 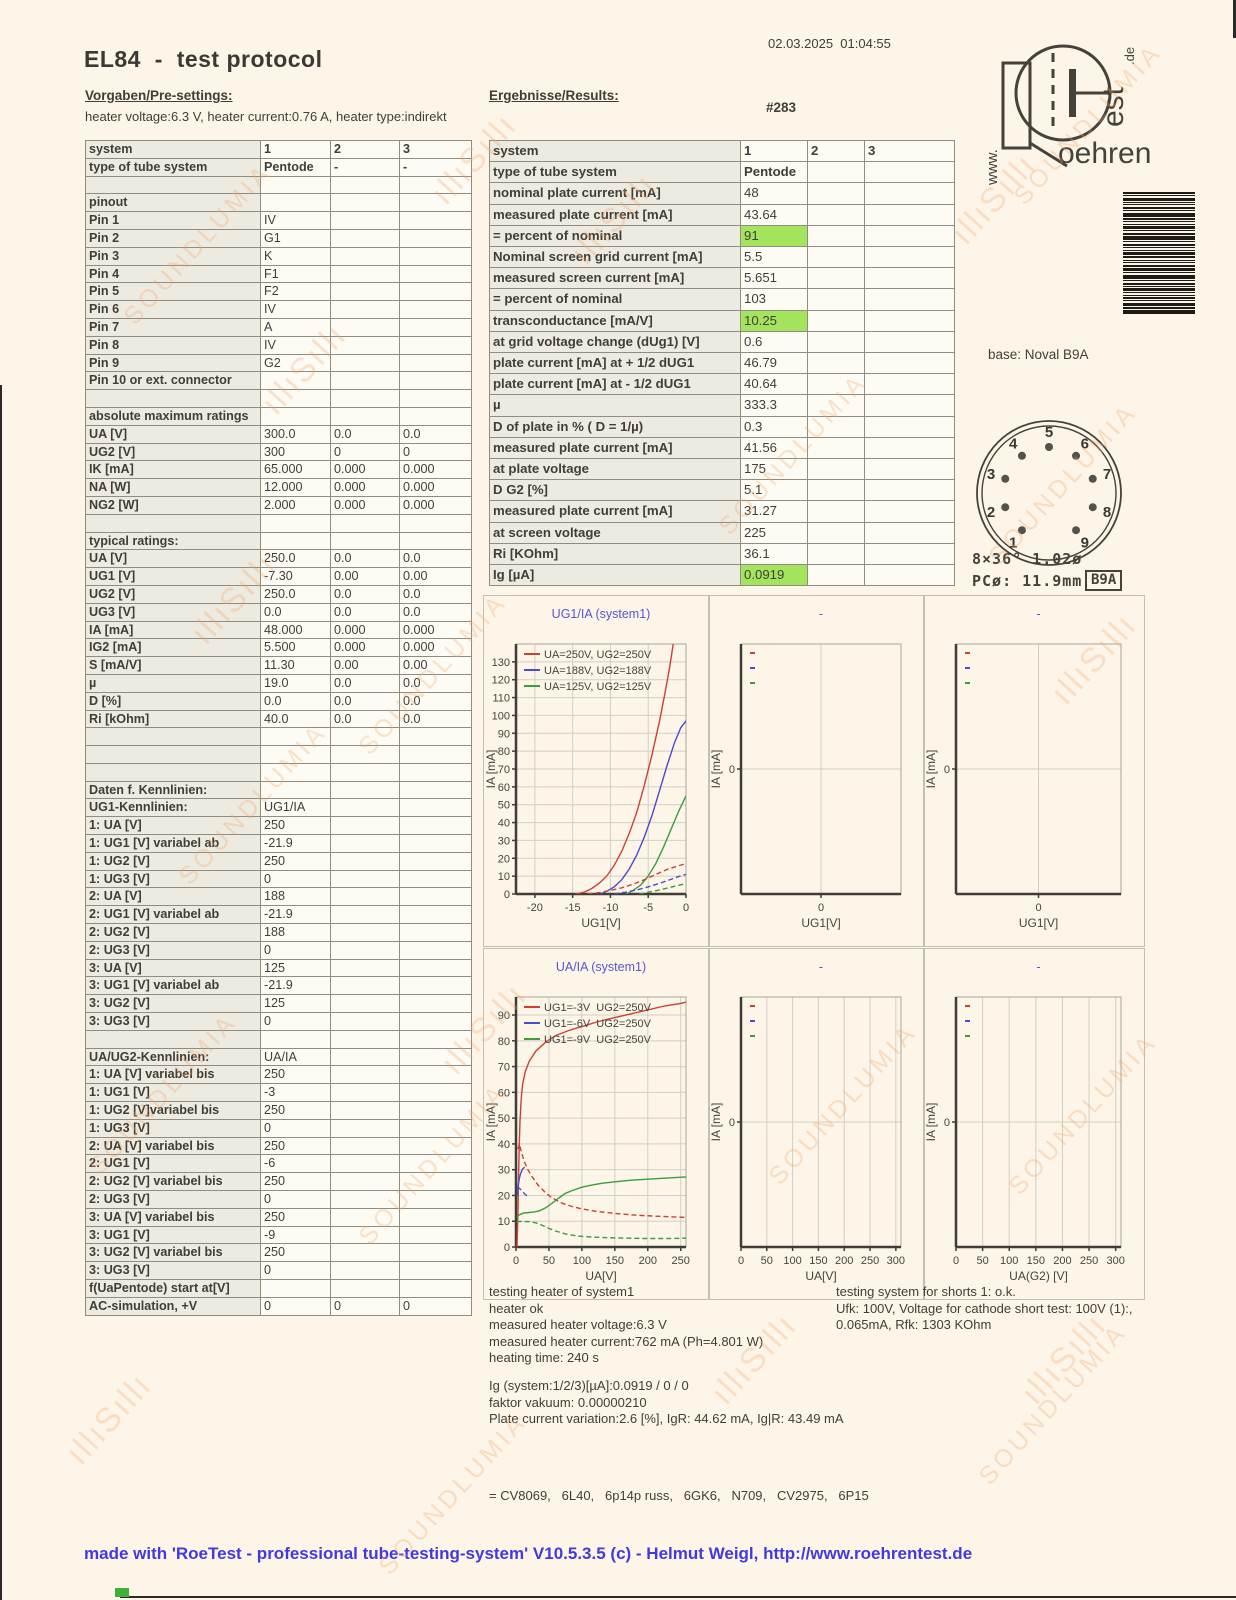 I want to click on table-row: 2: UA [V] 188, so click(x=278, y=897).